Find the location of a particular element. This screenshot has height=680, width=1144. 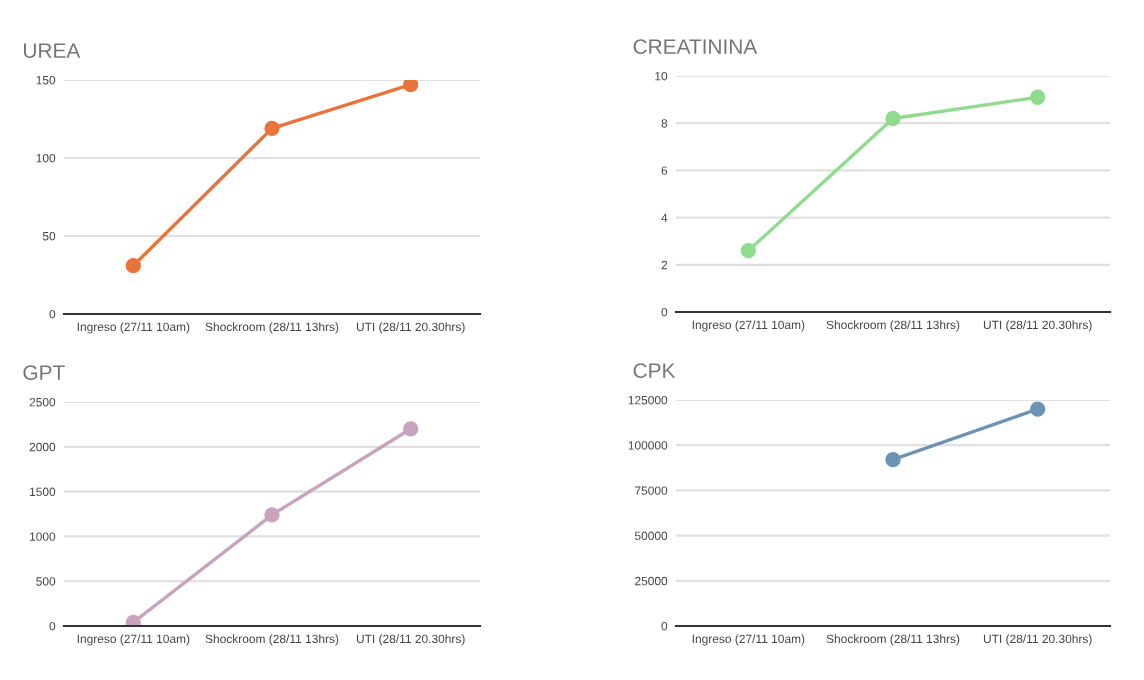

chart-title: GPT is located at coordinates (44, 372).